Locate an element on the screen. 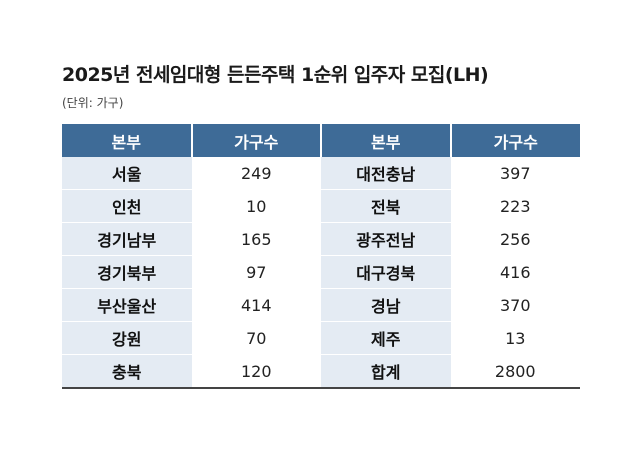 This screenshot has height=449, width=640. table-row: 인천 10 전북 223 is located at coordinates (321, 206).